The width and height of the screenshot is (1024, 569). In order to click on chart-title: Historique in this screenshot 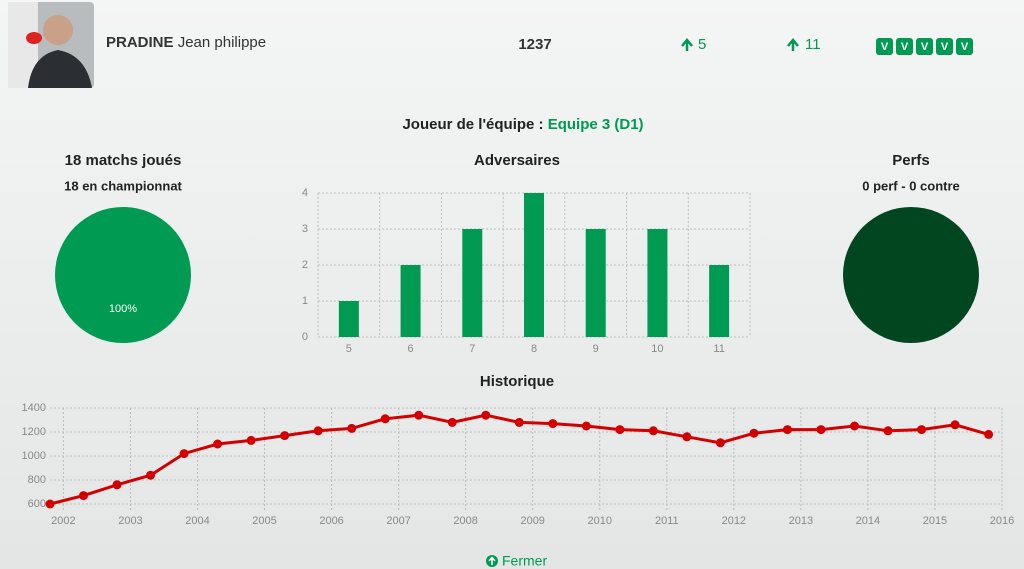, I will do `click(517, 381)`.